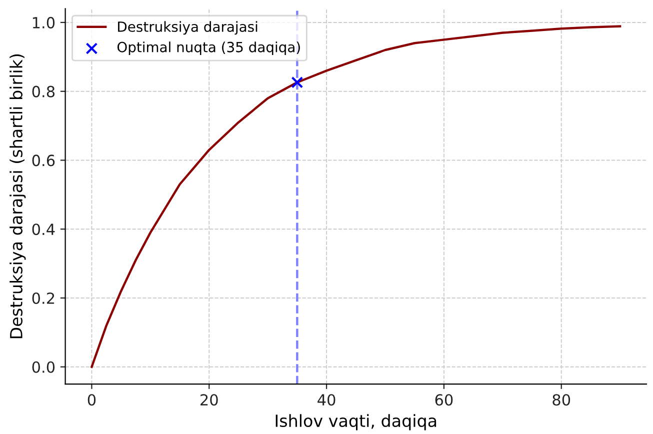  What do you see at coordinates (43, 367) in the screenshot?
I see `y-tick-label: 0.0` at bounding box center [43, 367].